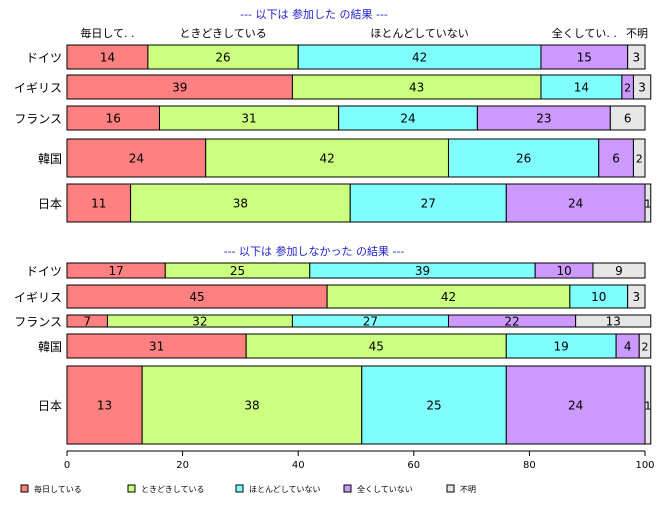 The image size is (660, 512). I want to click on data-label: 7, so click(87, 322).